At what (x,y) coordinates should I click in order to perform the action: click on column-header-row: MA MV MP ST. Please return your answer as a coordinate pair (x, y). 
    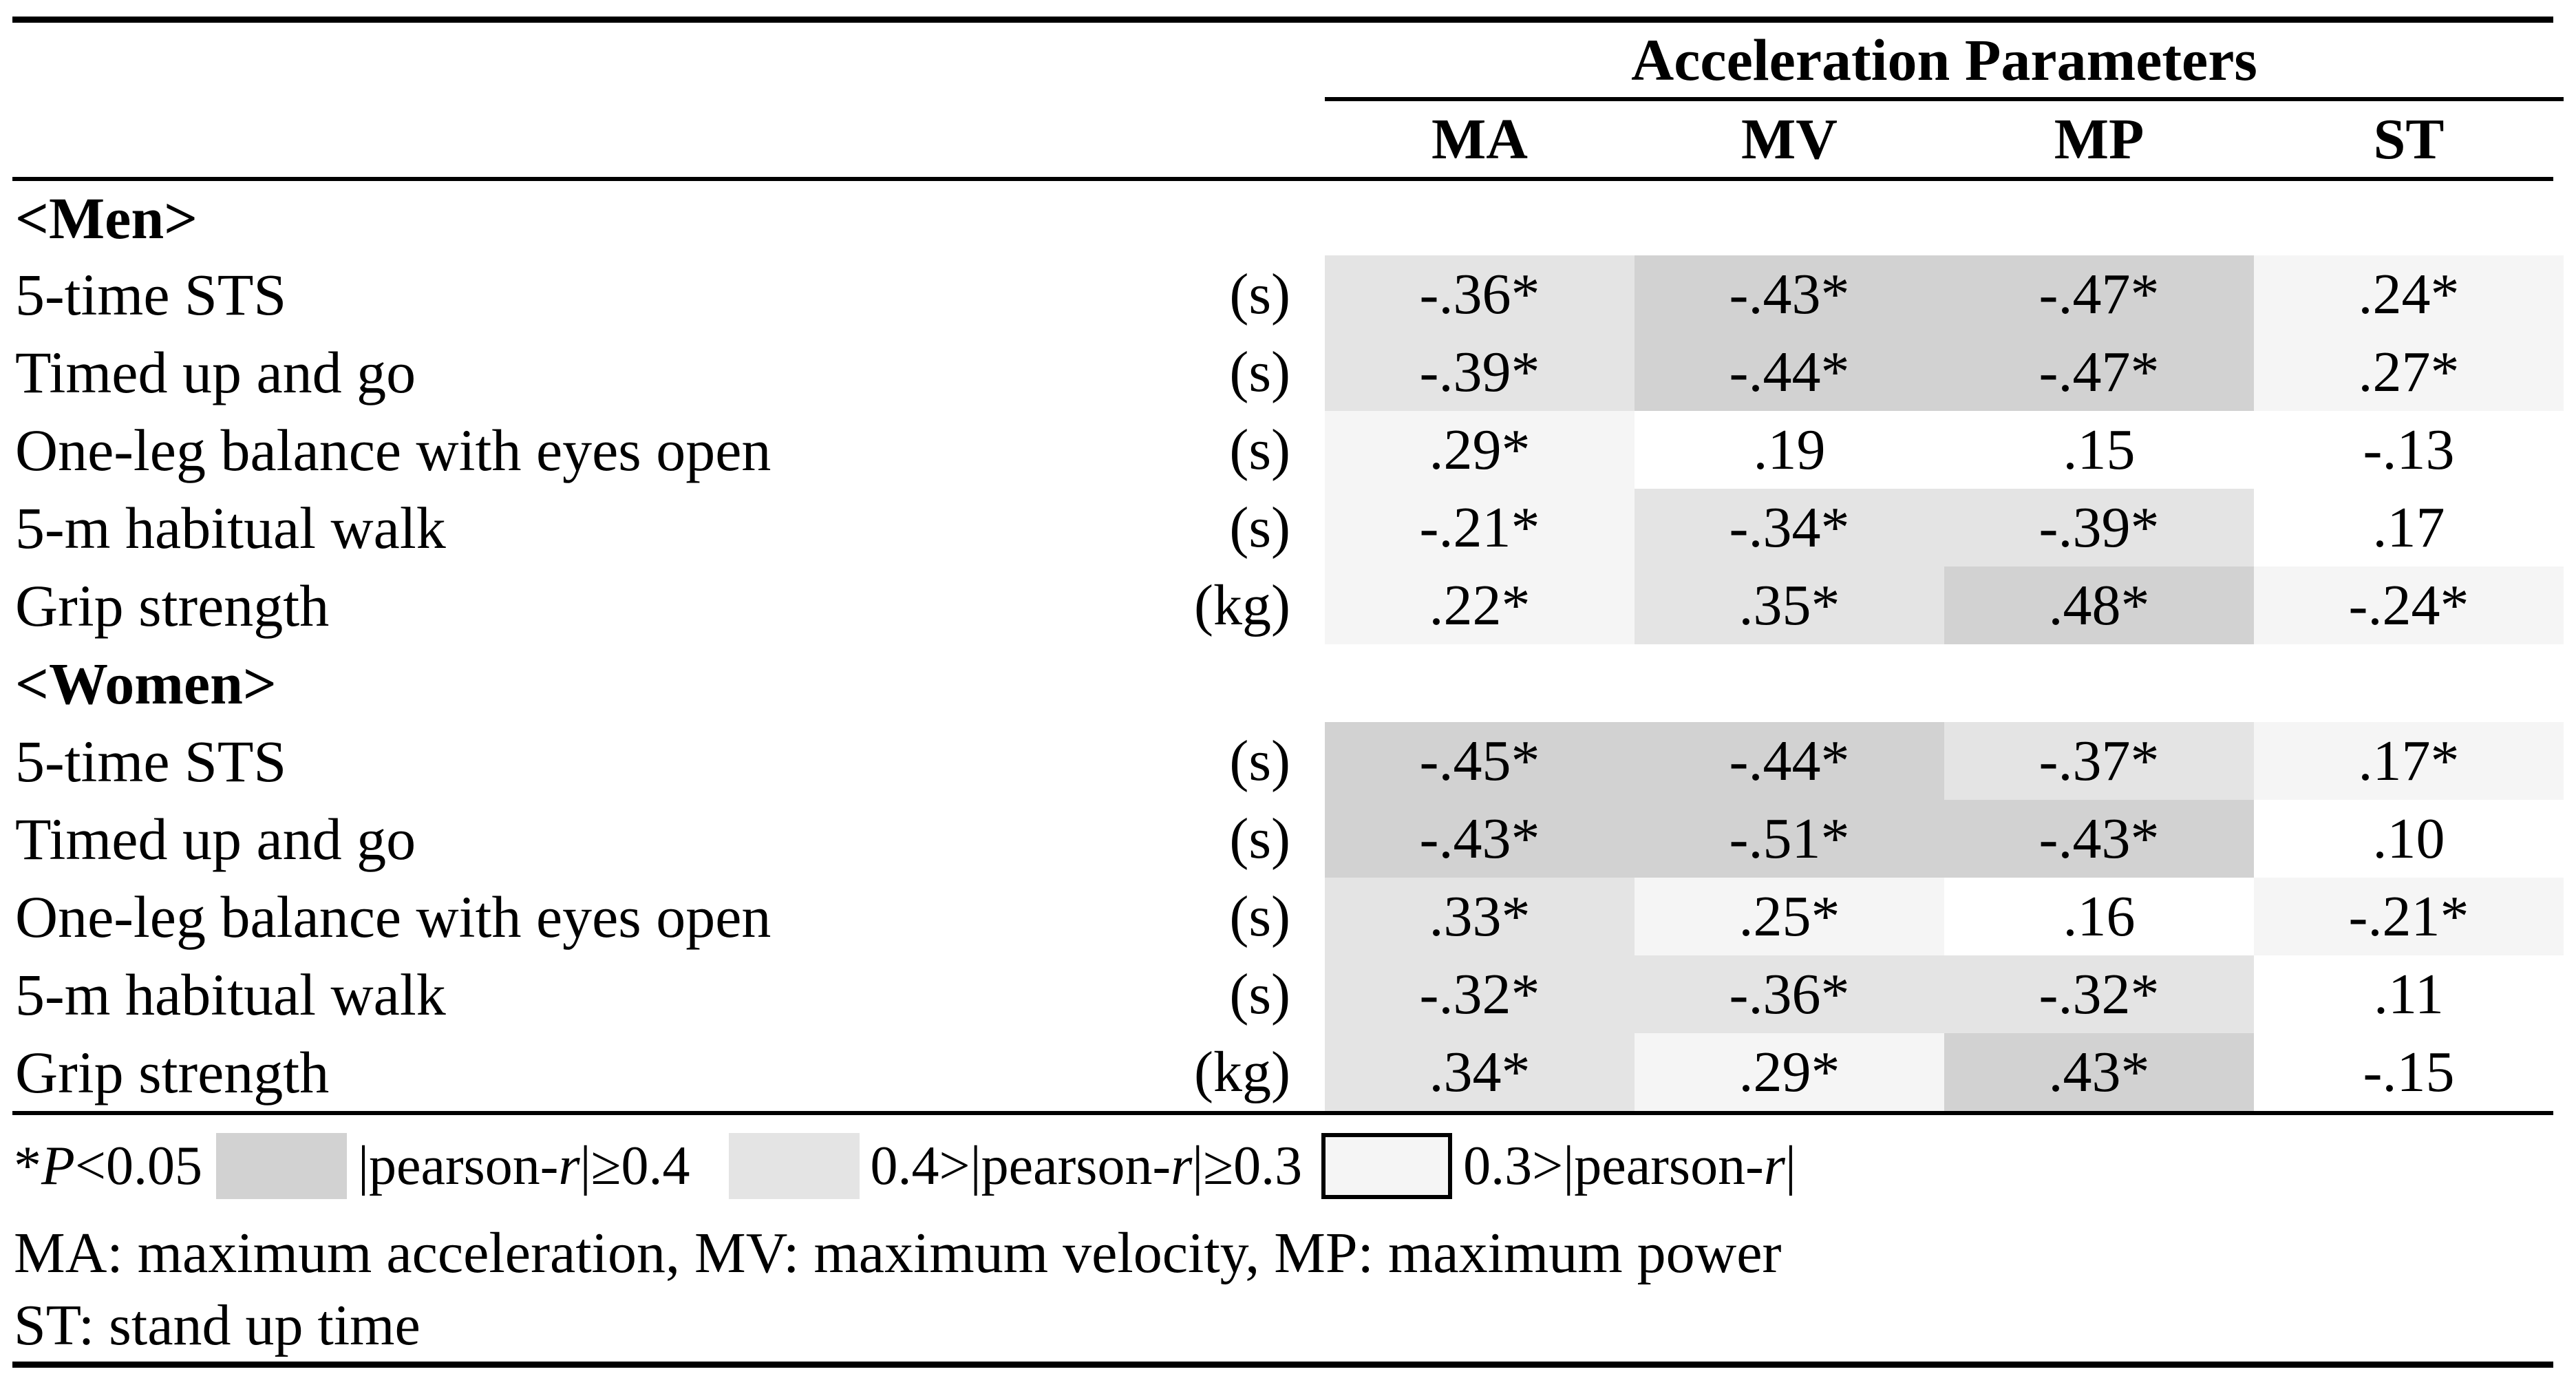
    Looking at the image, I should click on (1288, 139).